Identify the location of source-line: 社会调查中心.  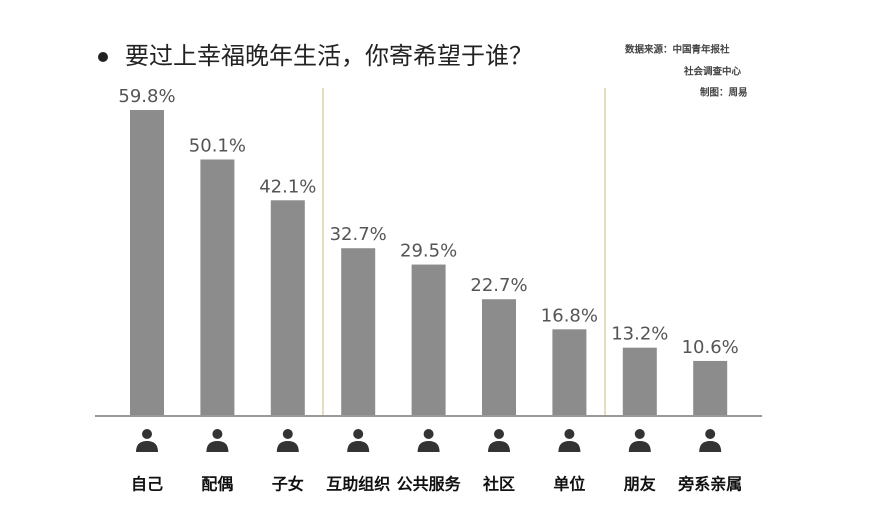
(712, 72).